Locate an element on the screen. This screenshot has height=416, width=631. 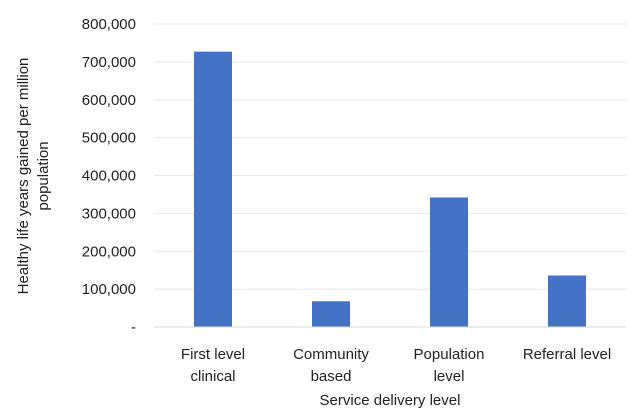
y-tick-label: 100,000 is located at coordinates (109, 289).